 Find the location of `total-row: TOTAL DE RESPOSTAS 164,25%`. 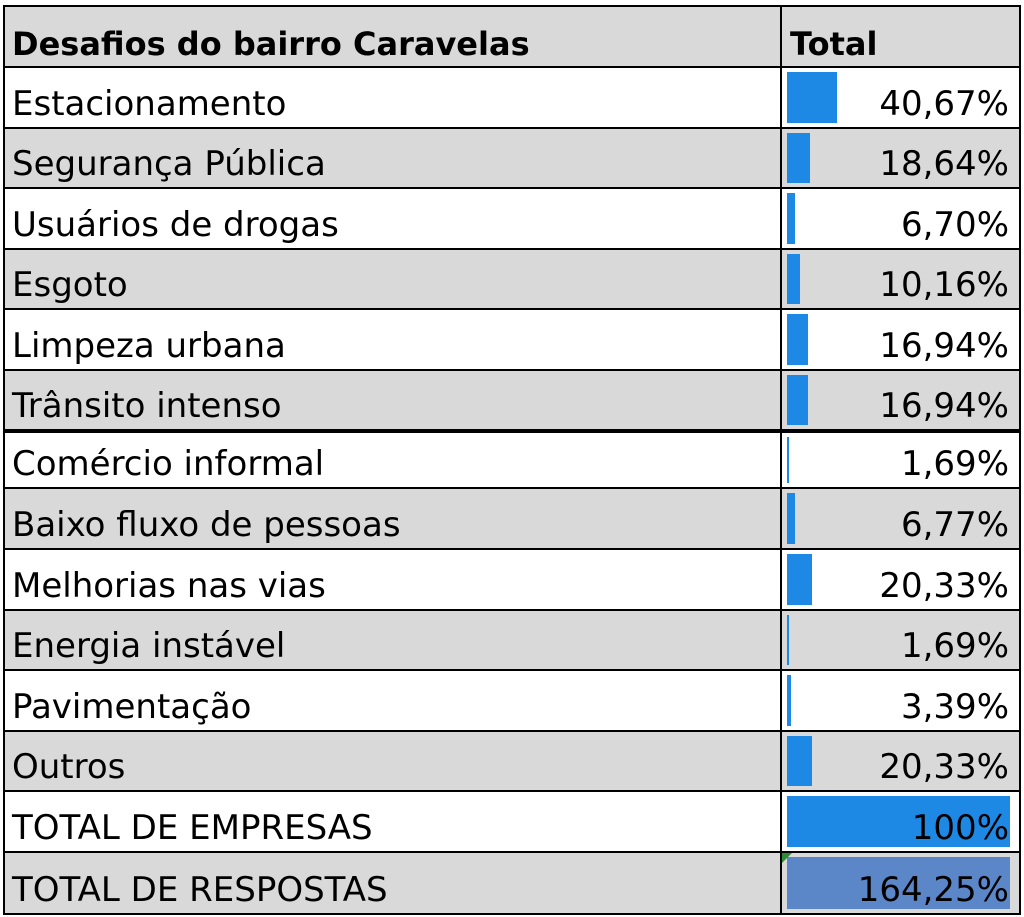

total-row: TOTAL DE RESPOSTAS 164,25% is located at coordinates (512, 883).